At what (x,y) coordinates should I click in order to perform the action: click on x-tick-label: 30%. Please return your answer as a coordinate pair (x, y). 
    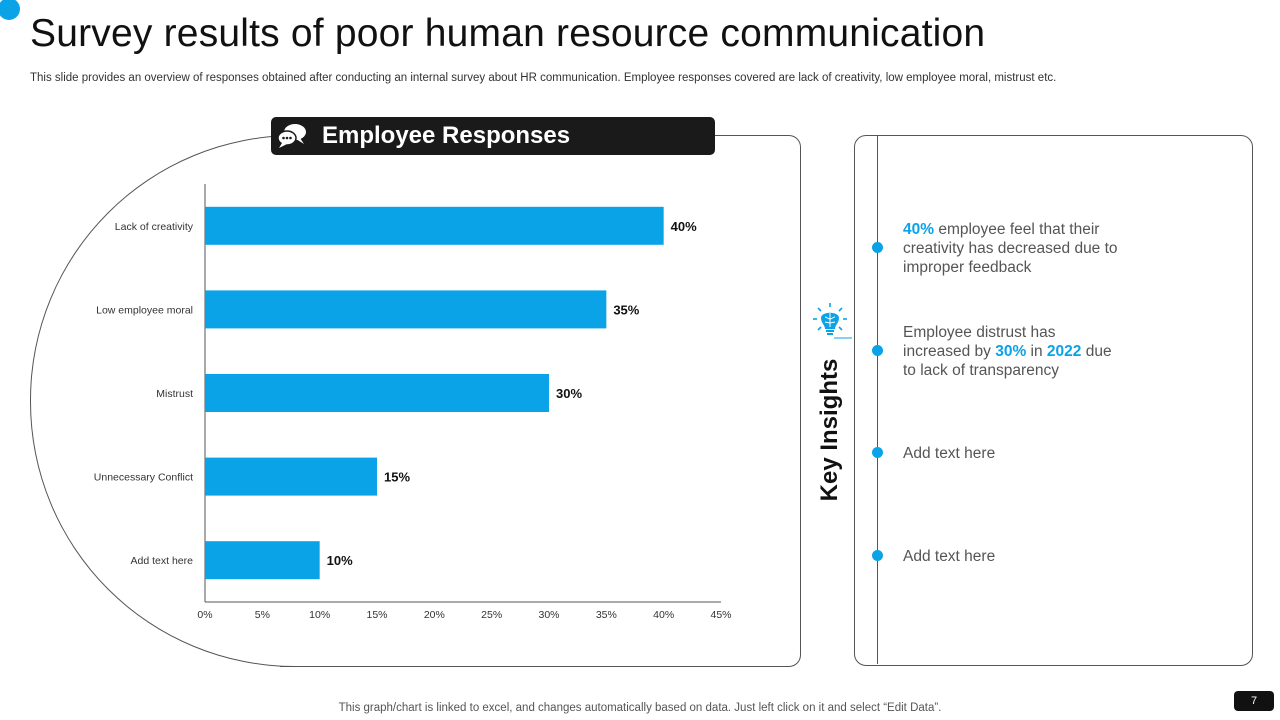
    Looking at the image, I should click on (548, 615).